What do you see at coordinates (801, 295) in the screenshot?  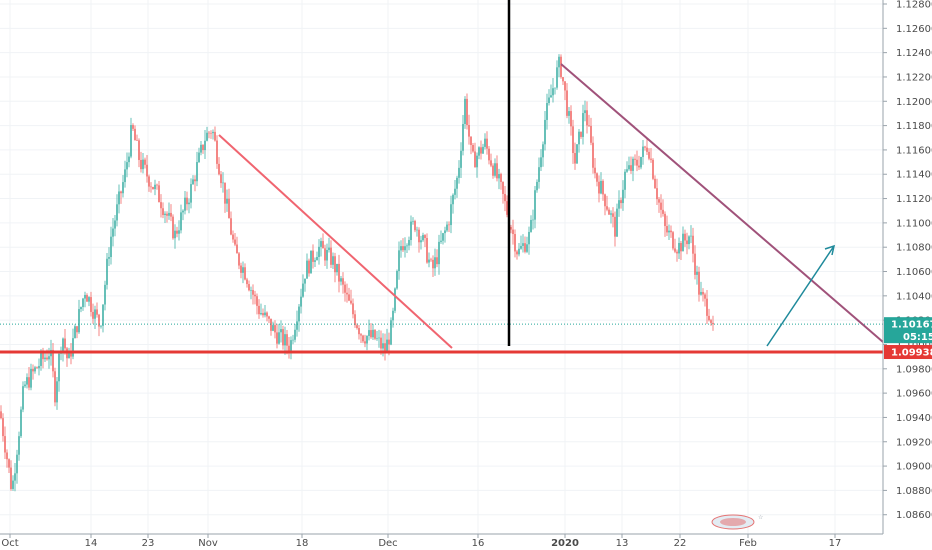 I see `arrow-drawing` at bounding box center [801, 295].